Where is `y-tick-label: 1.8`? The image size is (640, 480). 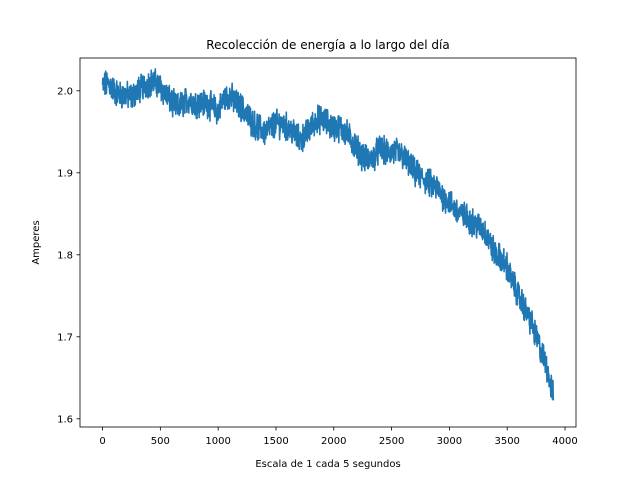 y-tick-label: 1.8 is located at coordinates (65, 255).